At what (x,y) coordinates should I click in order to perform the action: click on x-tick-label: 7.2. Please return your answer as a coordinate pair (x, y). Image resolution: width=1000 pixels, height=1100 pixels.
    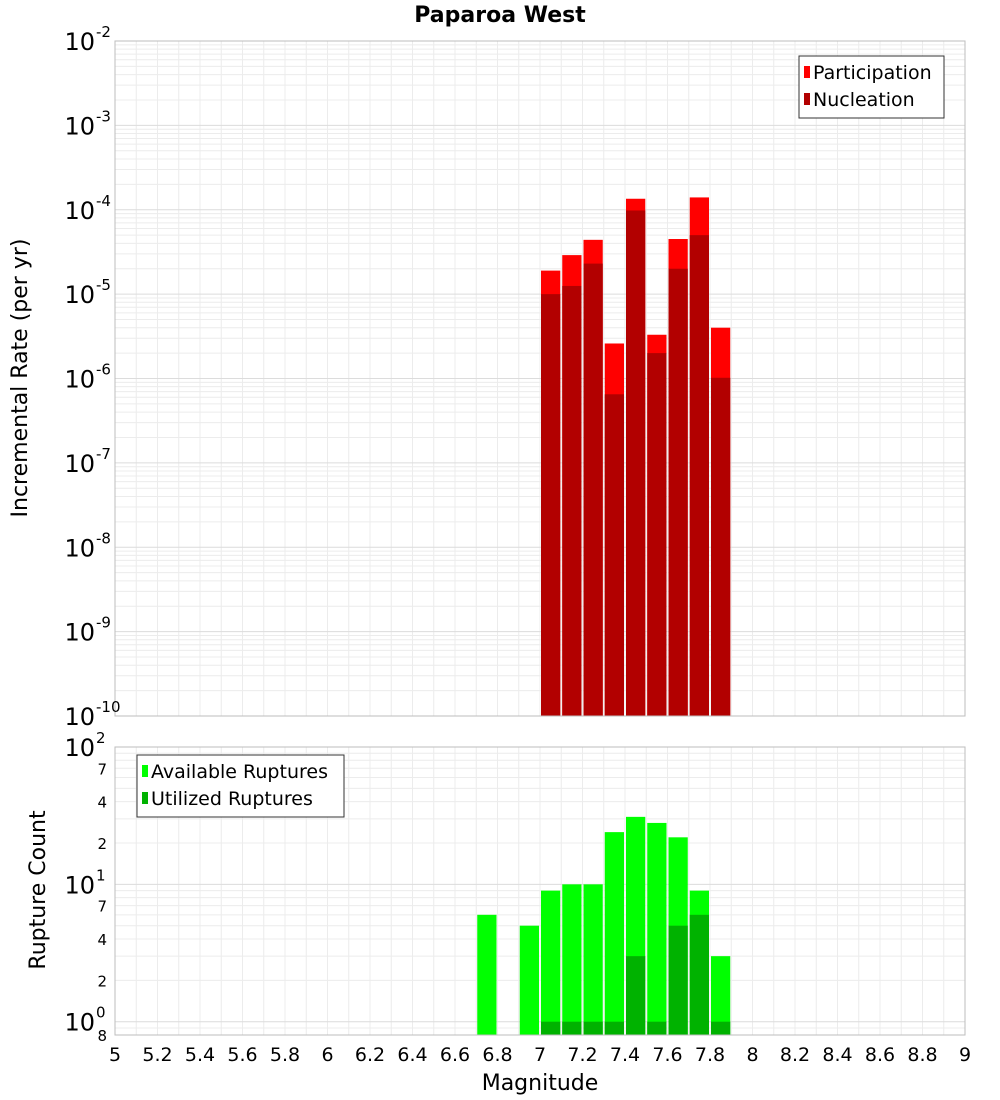
    Looking at the image, I should click on (582, 1055).